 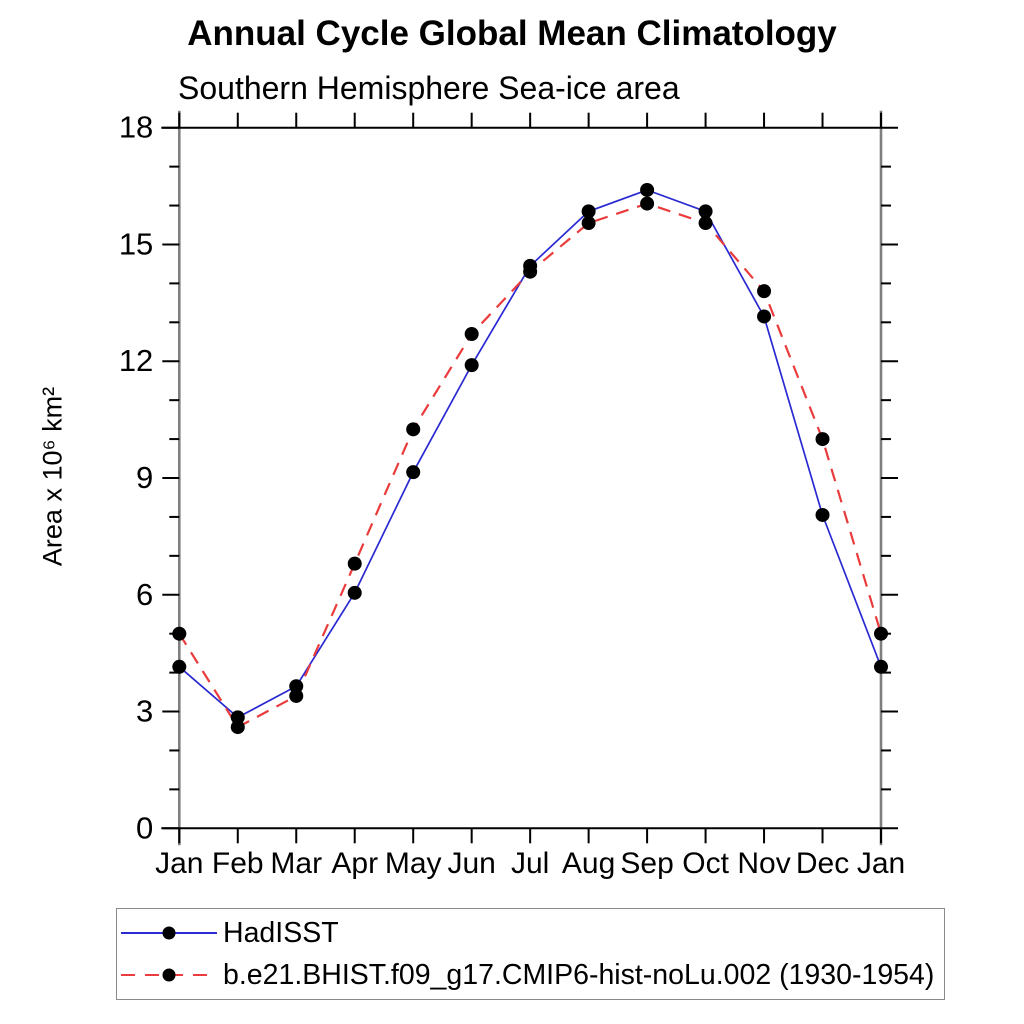 What do you see at coordinates (588, 863) in the screenshot?
I see `x-tick-label: Aug` at bounding box center [588, 863].